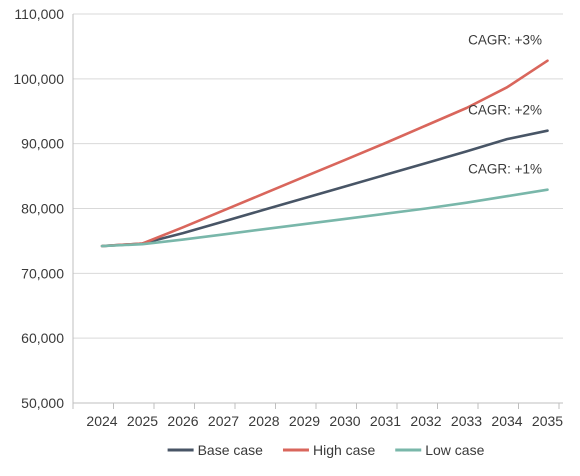 Image resolution: width=580 pixels, height=476 pixels. I want to click on x-tick-label: 2029, so click(304, 421).